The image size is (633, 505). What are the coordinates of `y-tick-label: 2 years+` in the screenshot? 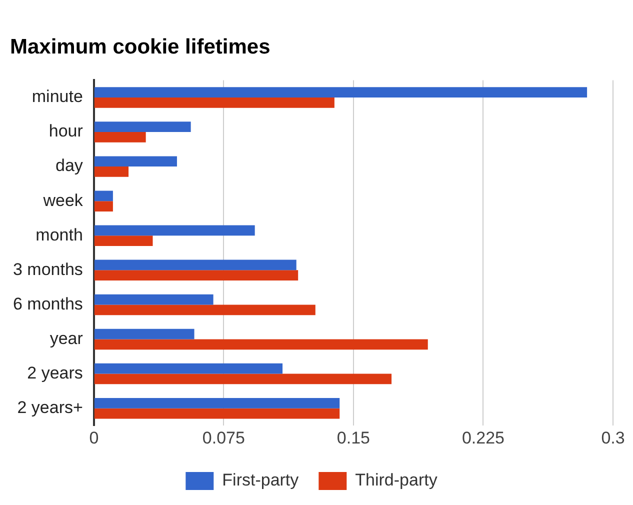 It's located at (50, 408).